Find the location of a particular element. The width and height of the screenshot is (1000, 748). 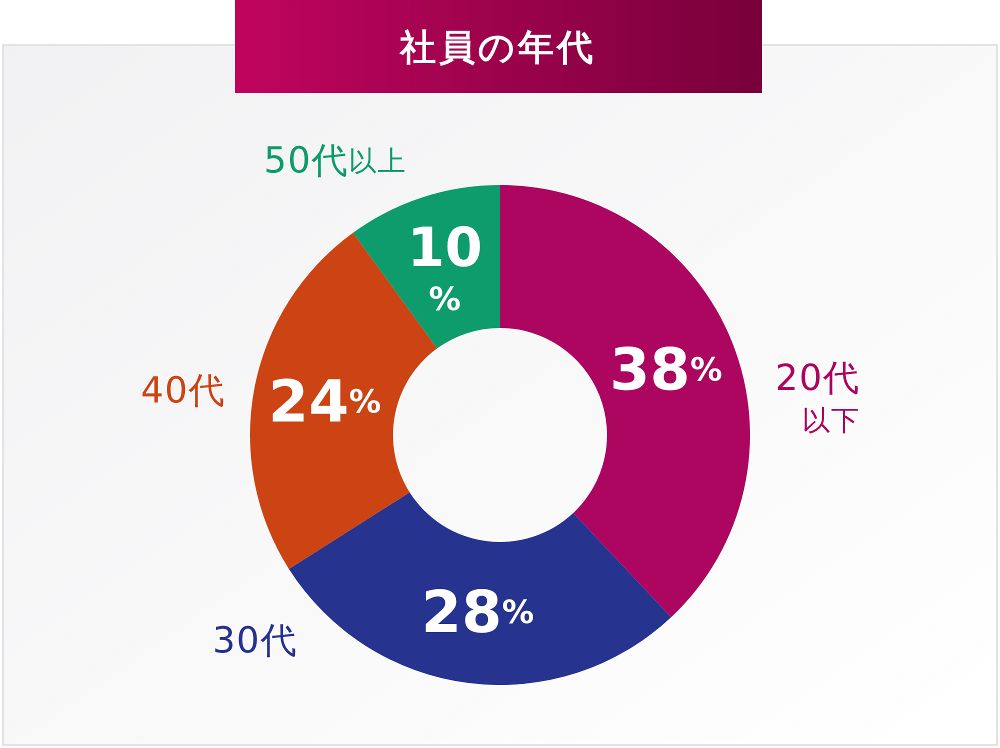

data-label: 28% is located at coordinates (477, 612).